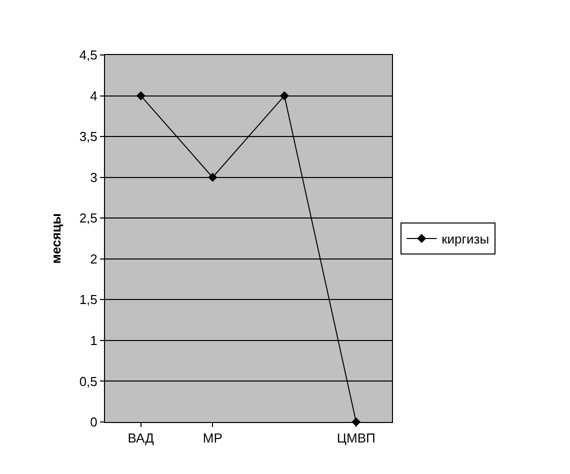  I want to click on y-tick-label: 3, so click(94, 177).